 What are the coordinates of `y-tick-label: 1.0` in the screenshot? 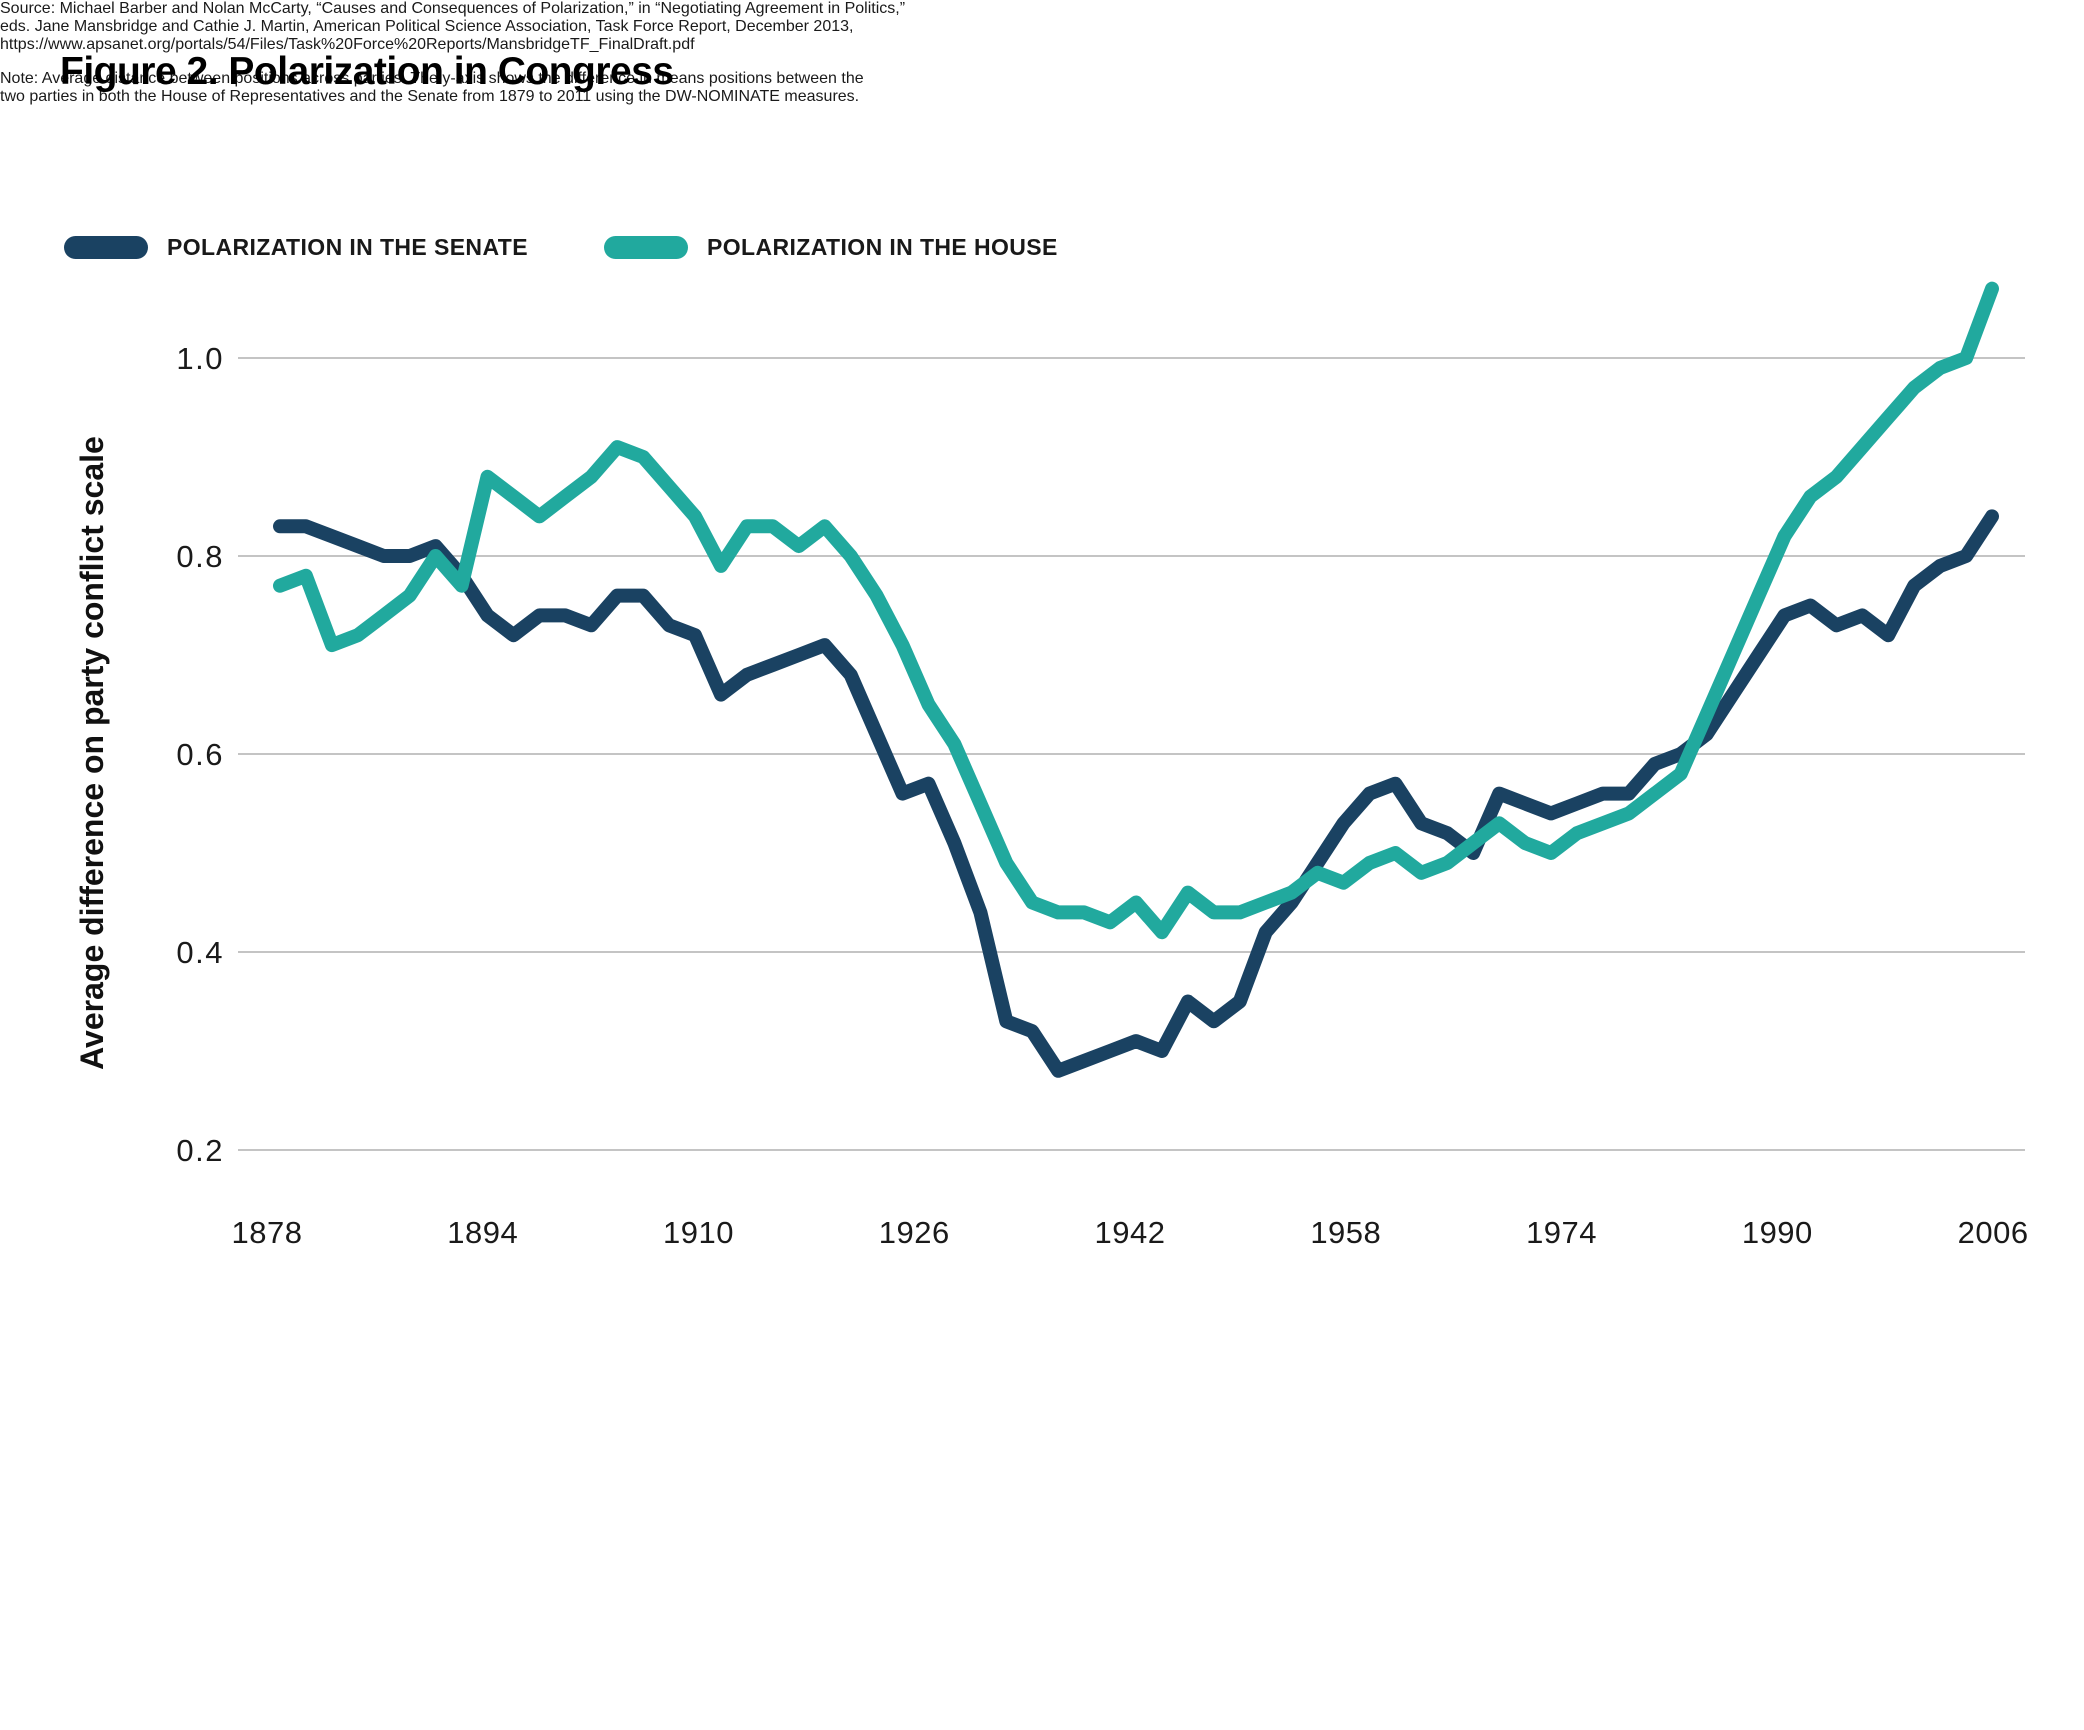 It's located at (200, 358).